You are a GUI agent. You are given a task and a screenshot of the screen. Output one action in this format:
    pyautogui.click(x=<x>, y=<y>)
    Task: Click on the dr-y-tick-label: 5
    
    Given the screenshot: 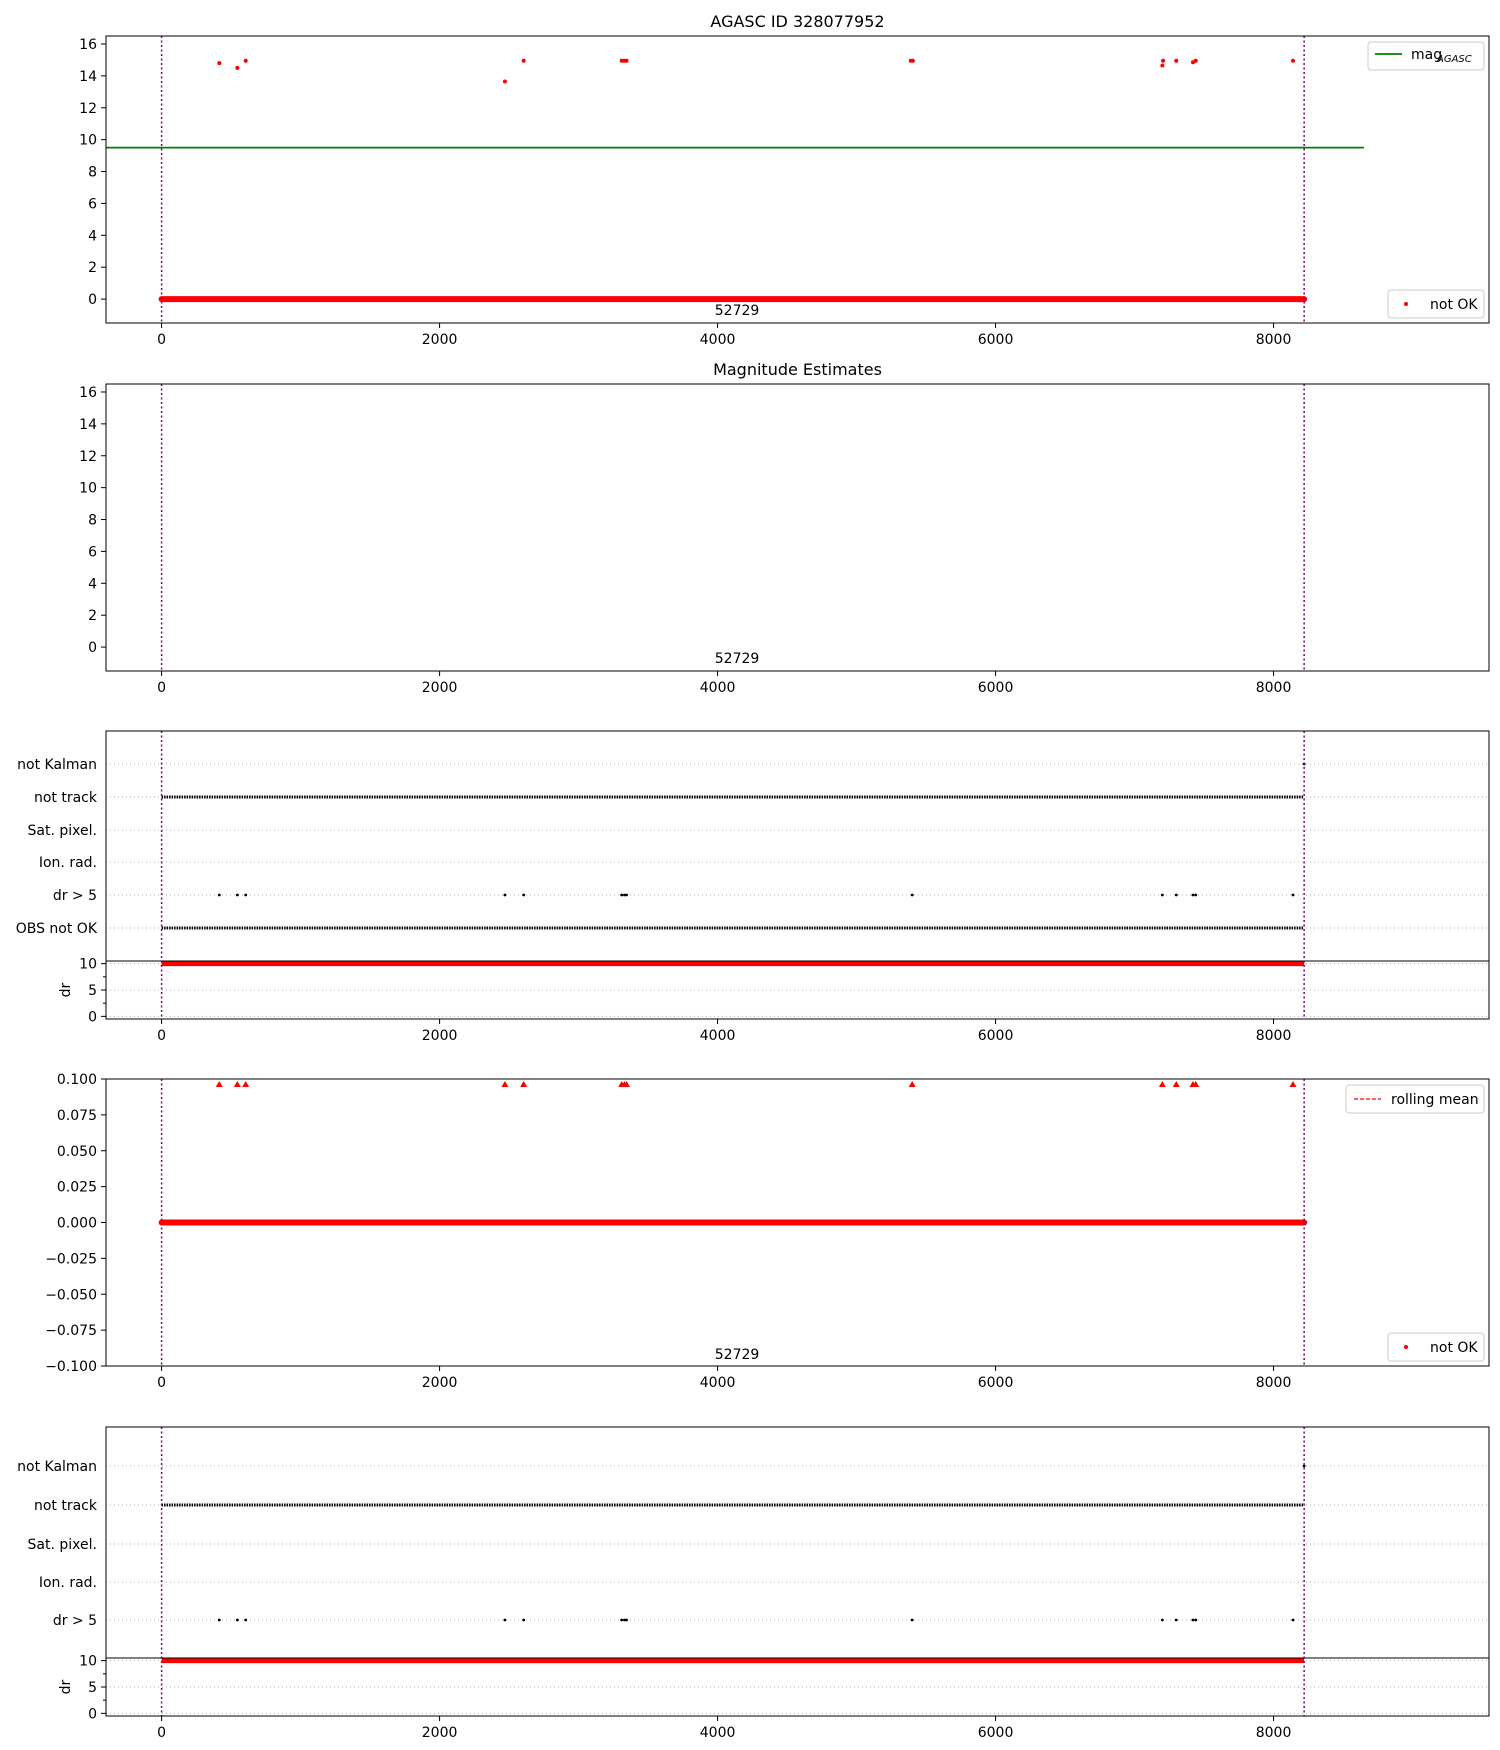 What is the action you would take?
    pyautogui.click(x=92, y=991)
    